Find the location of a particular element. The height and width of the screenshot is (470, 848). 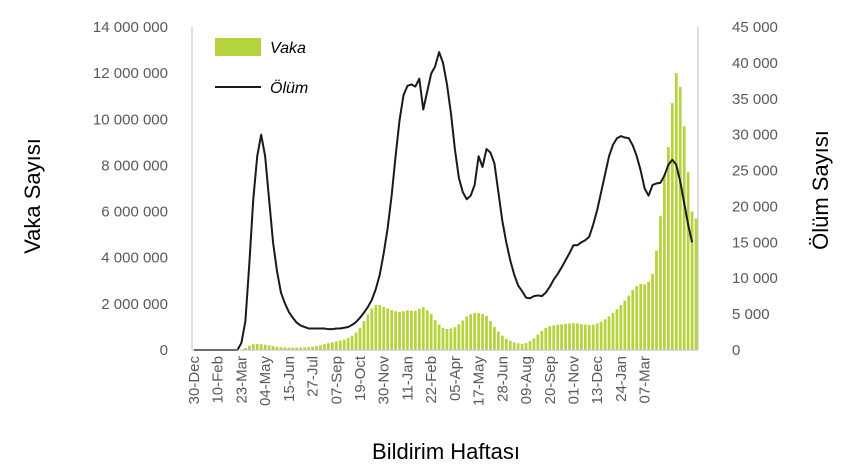

x-tick-label: 01-Nov is located at coordinates (574, 380).